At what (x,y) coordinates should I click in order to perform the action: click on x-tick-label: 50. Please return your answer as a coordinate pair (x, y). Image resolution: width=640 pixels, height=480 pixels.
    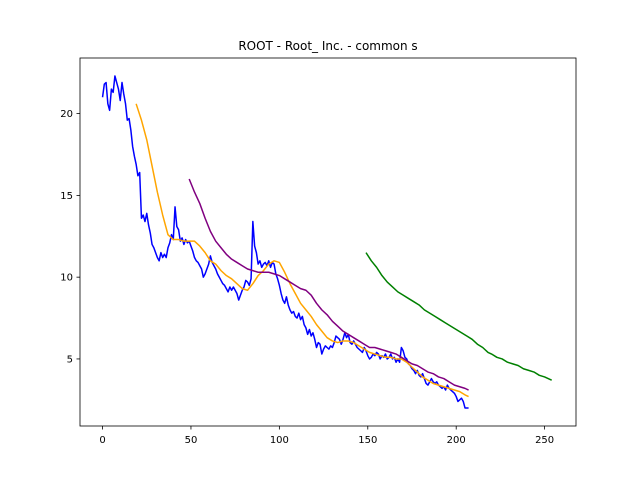
    Looking at the image, I should click on (191, 440).